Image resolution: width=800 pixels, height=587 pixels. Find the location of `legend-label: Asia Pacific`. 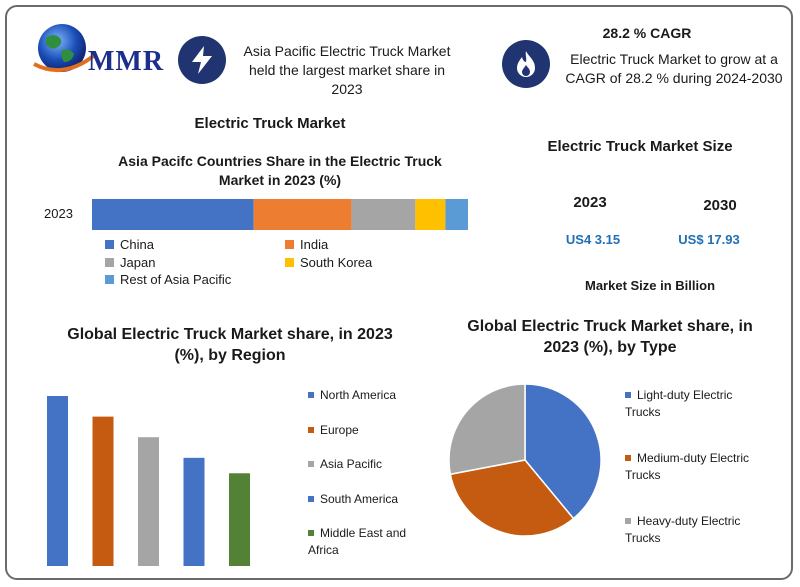

legend-label: Asia Pacific is located at coordinates (351, 464).